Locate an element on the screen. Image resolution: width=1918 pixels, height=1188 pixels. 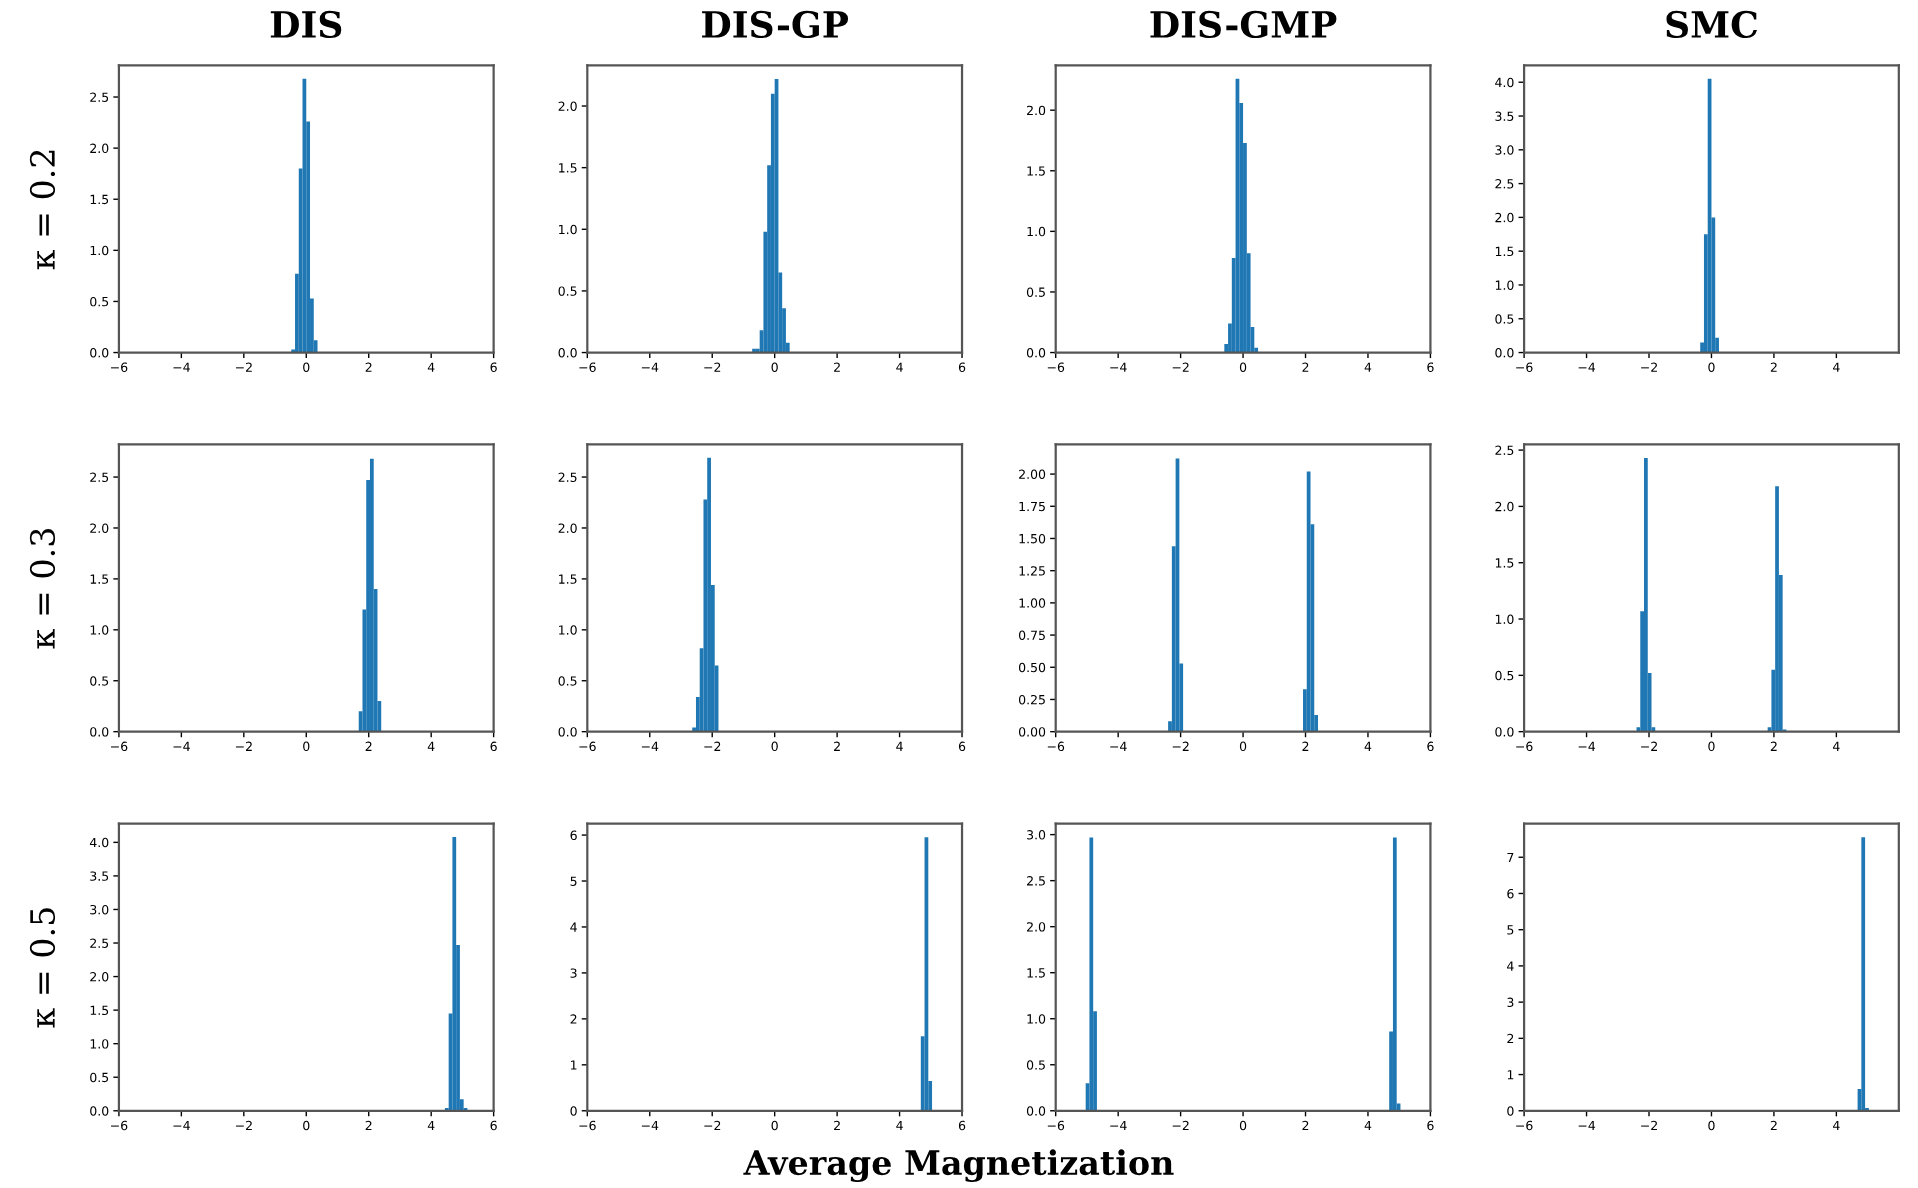
chart-title: DIS-GMP is located at coordinates (1243, 24).